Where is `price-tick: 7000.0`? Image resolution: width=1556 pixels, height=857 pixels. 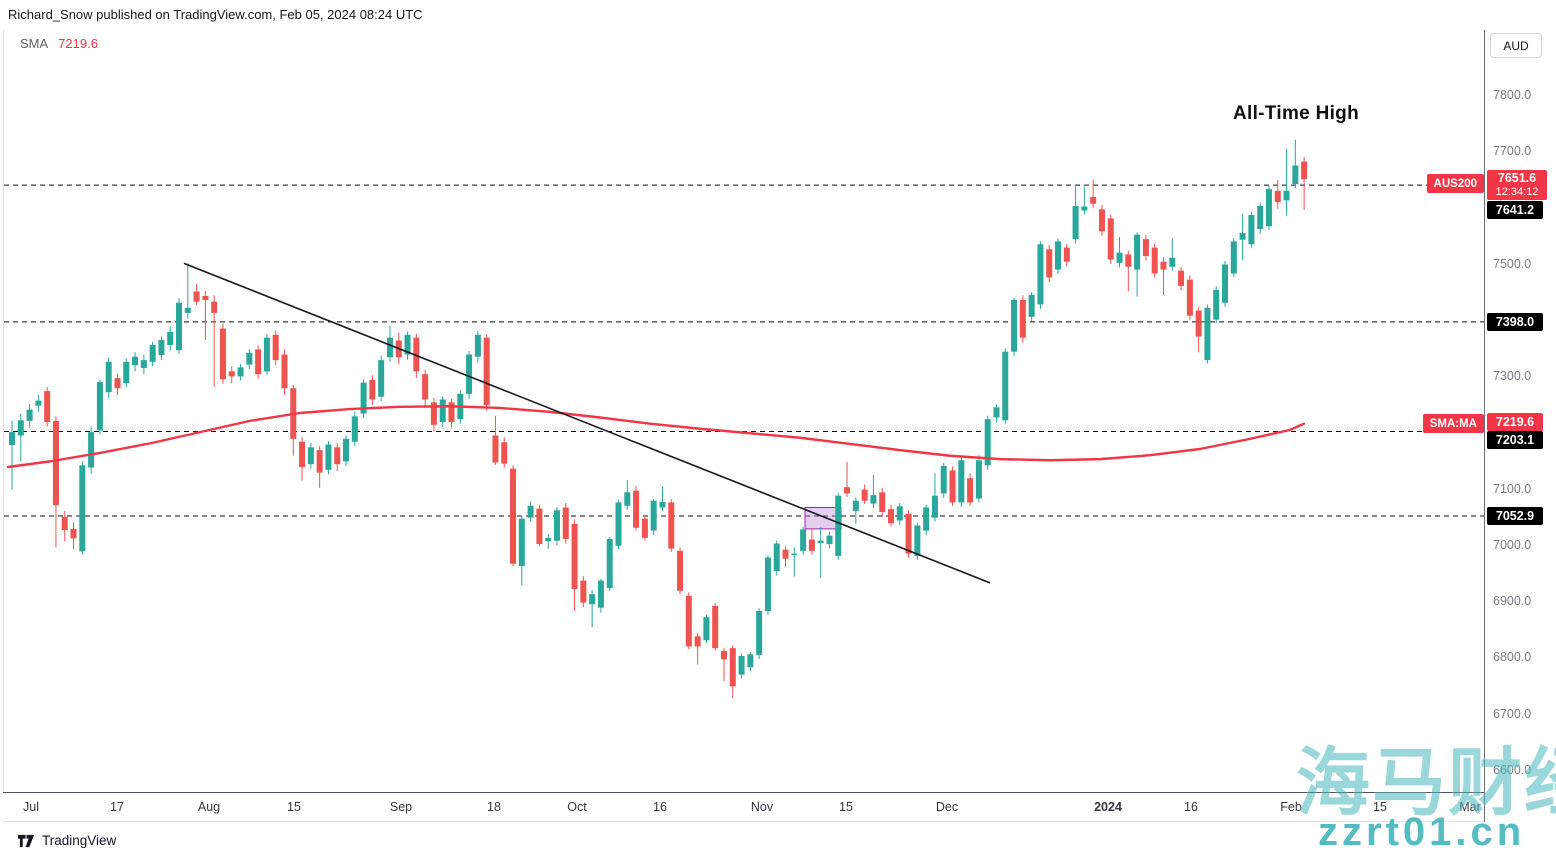
price-tick: 7000.0 is located at coordinates (1512, 544).